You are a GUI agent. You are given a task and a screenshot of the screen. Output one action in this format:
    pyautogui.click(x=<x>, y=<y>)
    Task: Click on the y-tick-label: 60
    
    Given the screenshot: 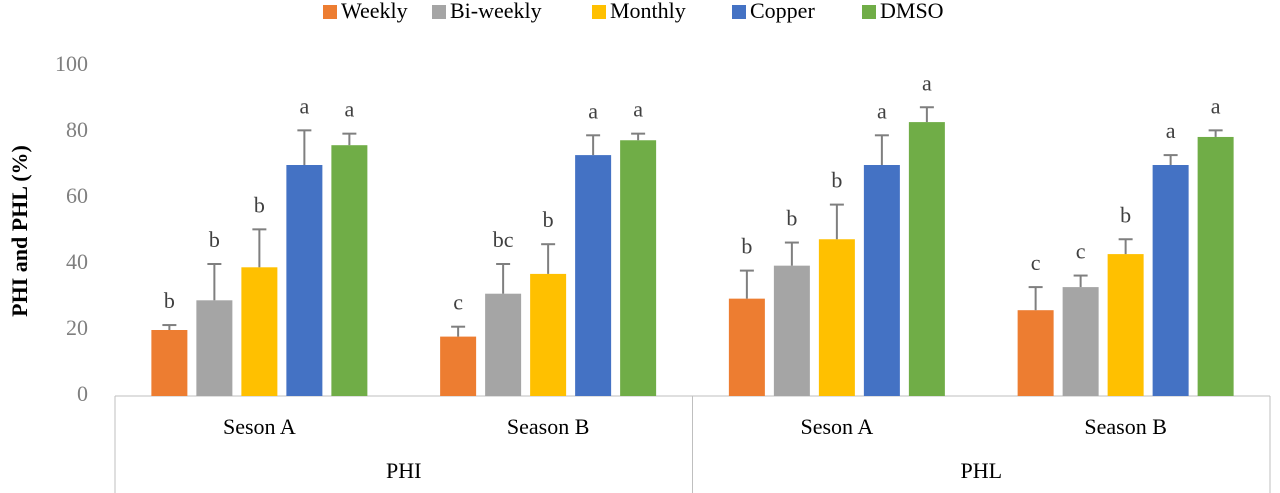 What is the action you would take?
    pyautogui.click(x=77, y=195)
    